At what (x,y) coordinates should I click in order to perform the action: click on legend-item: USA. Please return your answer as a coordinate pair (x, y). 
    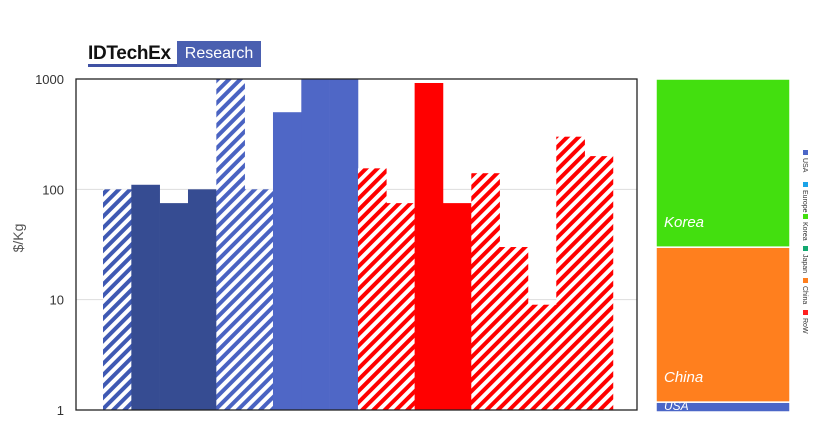
    Looking at the image, I should click on (808, 166).